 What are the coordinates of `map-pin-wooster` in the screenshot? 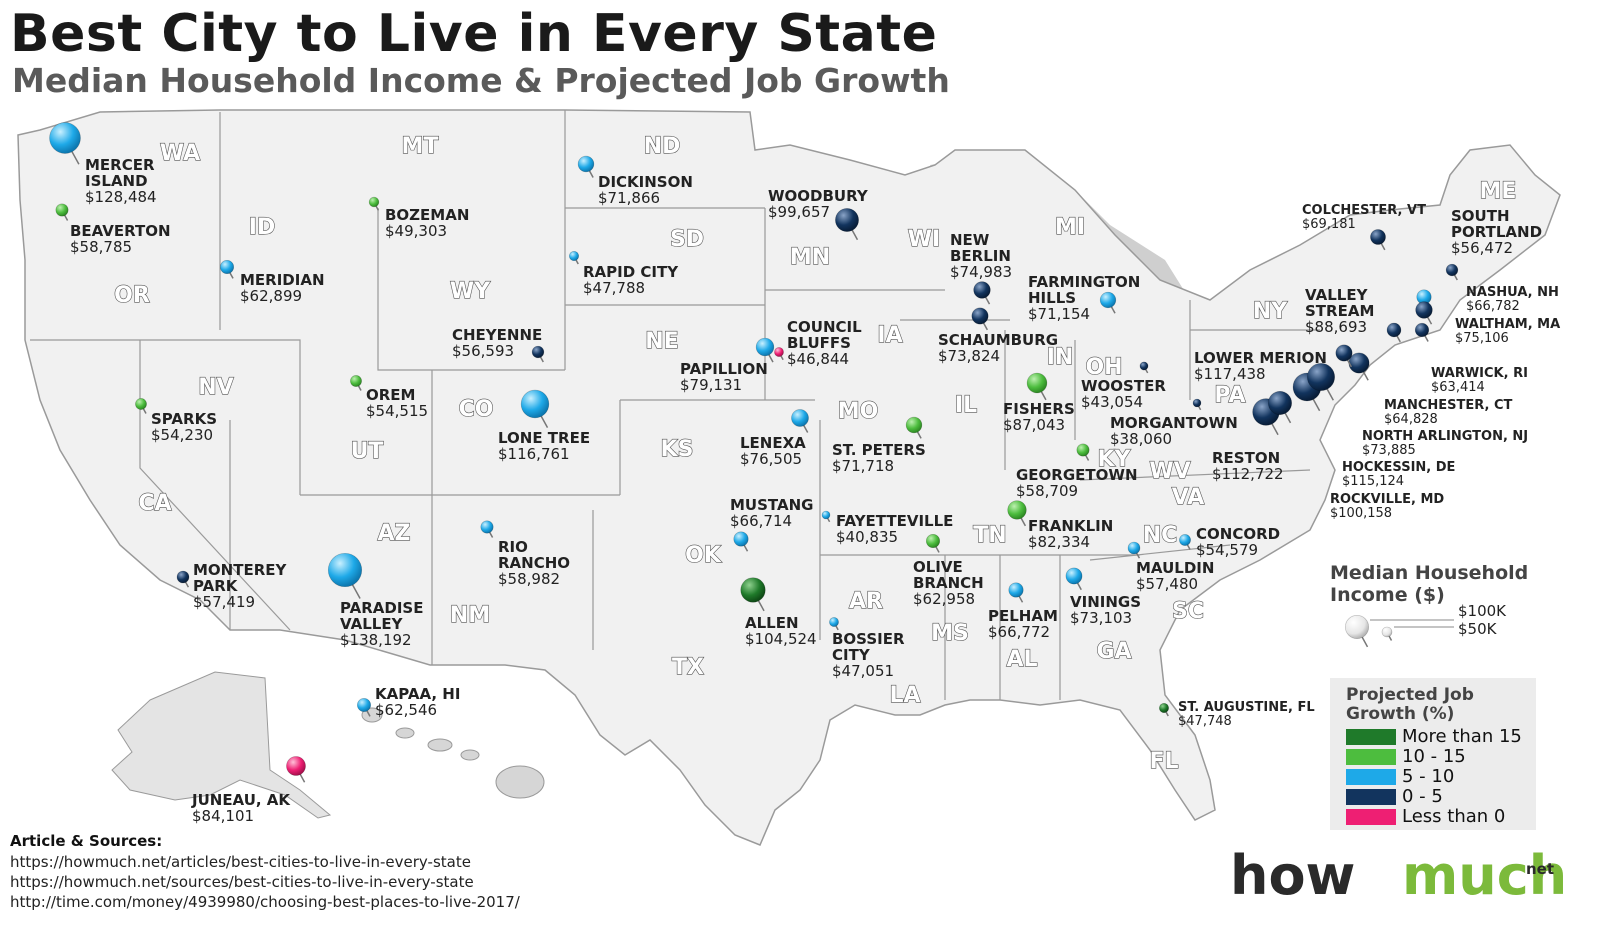 It's located at (1144, 367).